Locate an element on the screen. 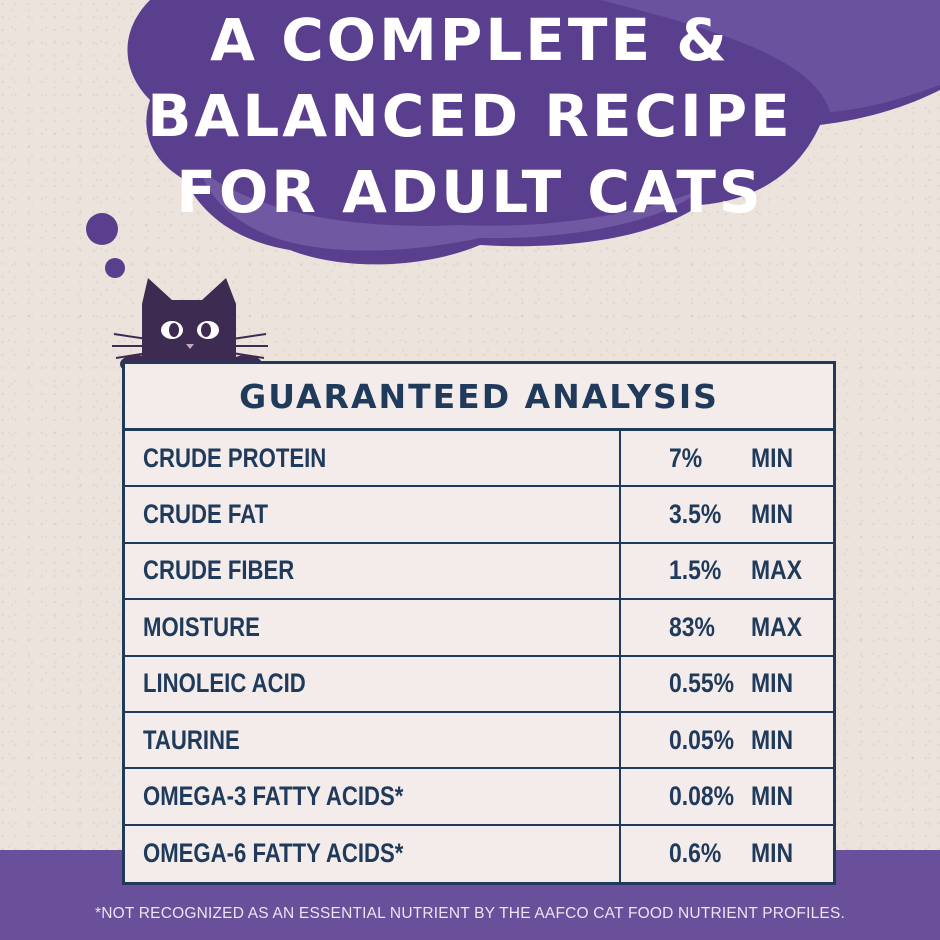  nutrient-name: TAURINE is located at coordinates (373, 740).